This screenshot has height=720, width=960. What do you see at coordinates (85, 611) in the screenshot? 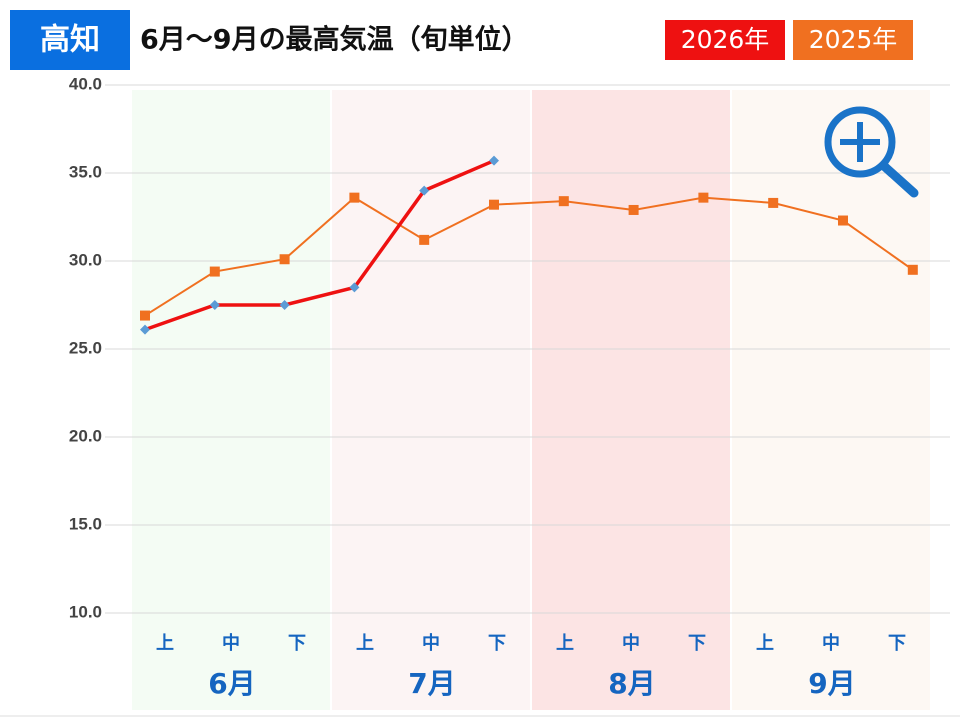
I see `y-tick-label: 10.0` at bounding box center [85, 611].